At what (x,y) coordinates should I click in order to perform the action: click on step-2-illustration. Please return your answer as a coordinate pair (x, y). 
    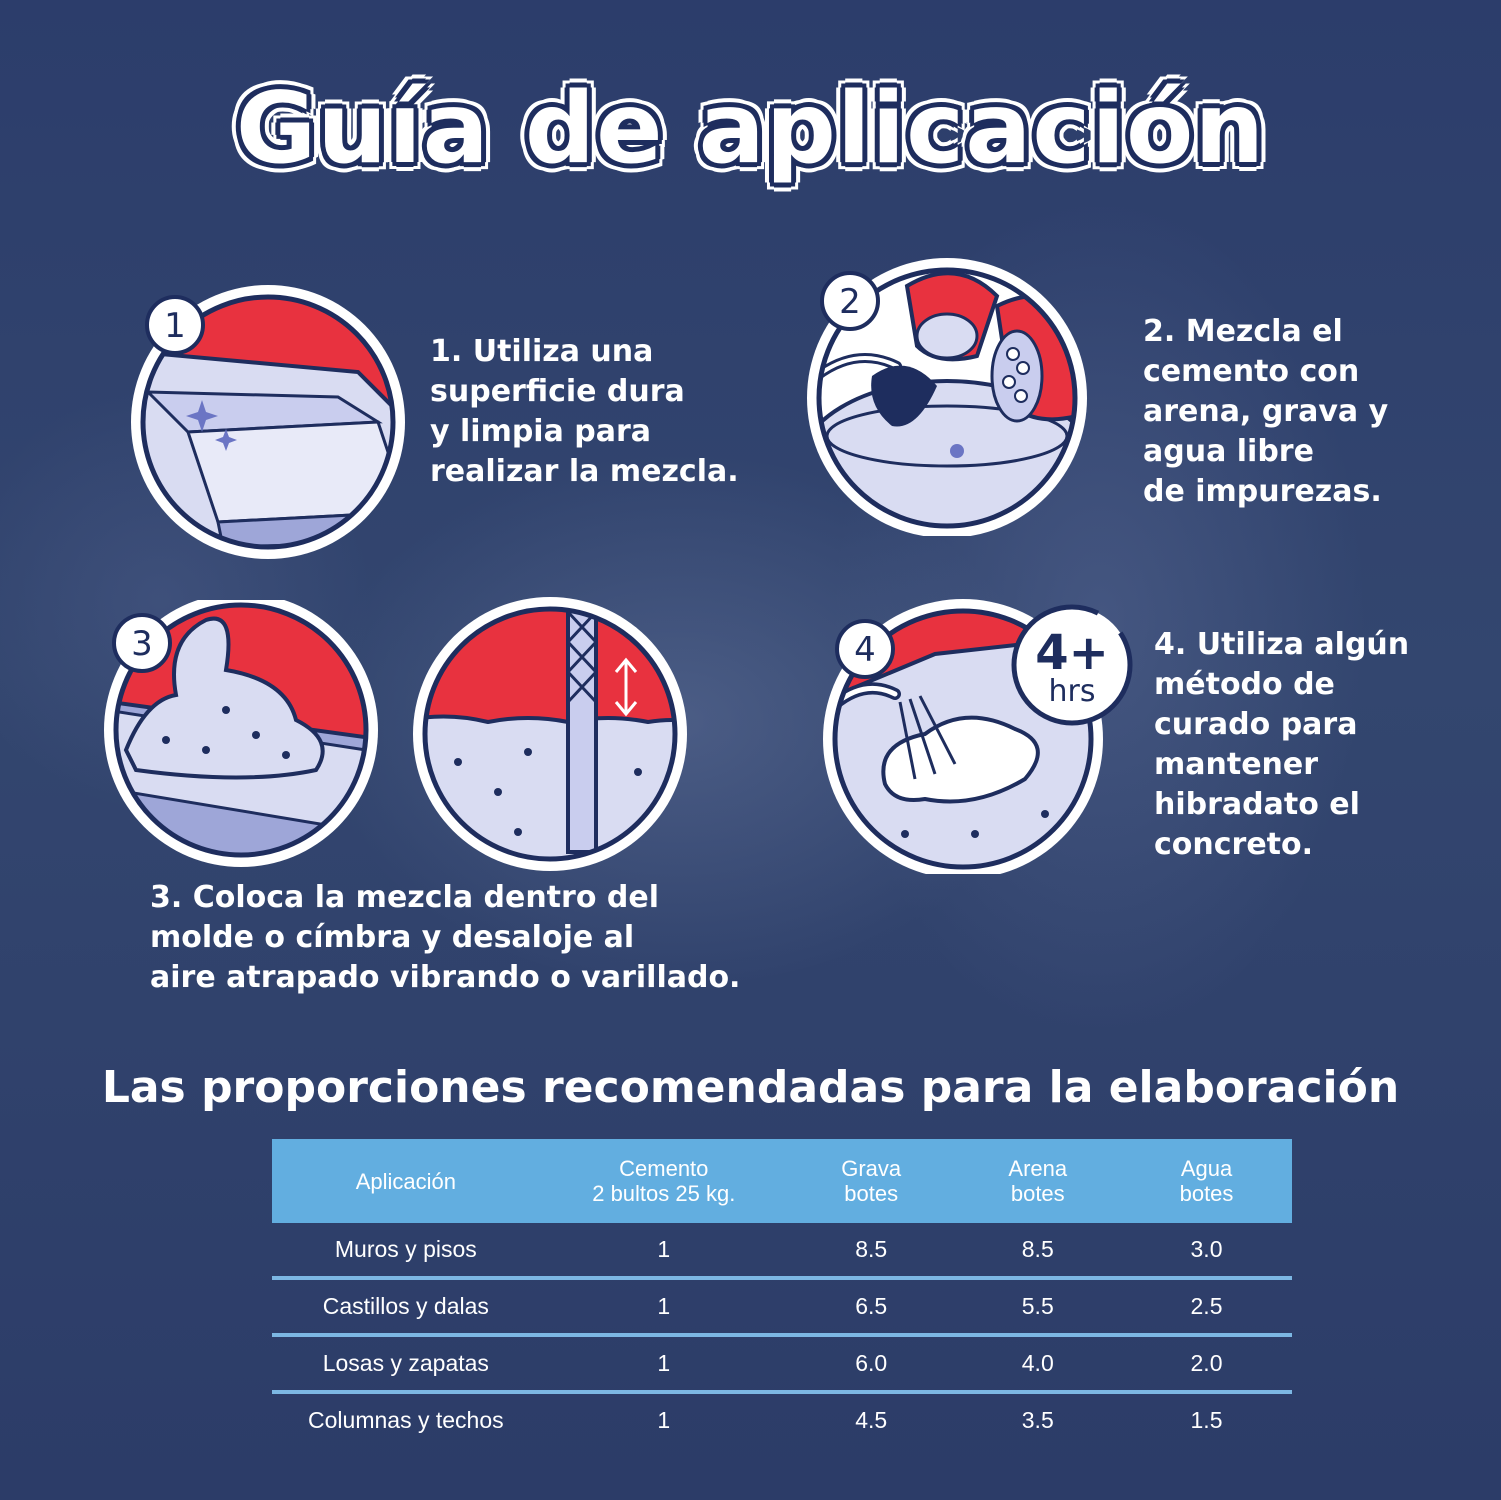
    Looking at the image, I should click on (947, 397).